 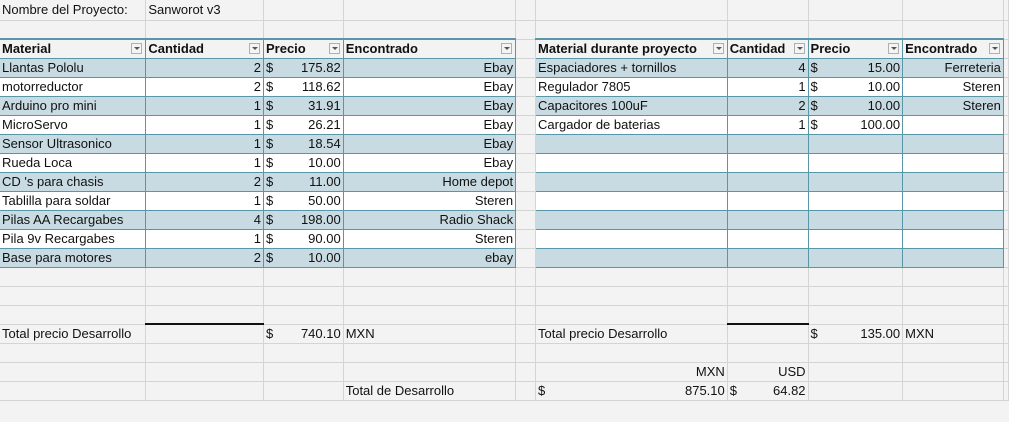 What do you see at coordinates (631, 87) in the screenshot?
I see `material-during-cell: Regulador 7805` at bounding box center [631, 87].